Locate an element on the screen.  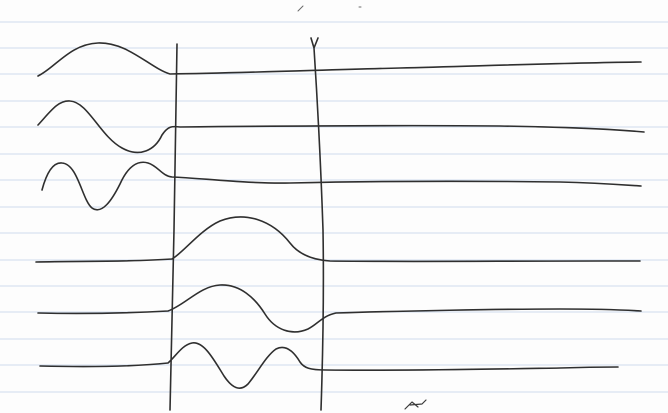
vertical-divider-right is located at coordinates (317, 224).